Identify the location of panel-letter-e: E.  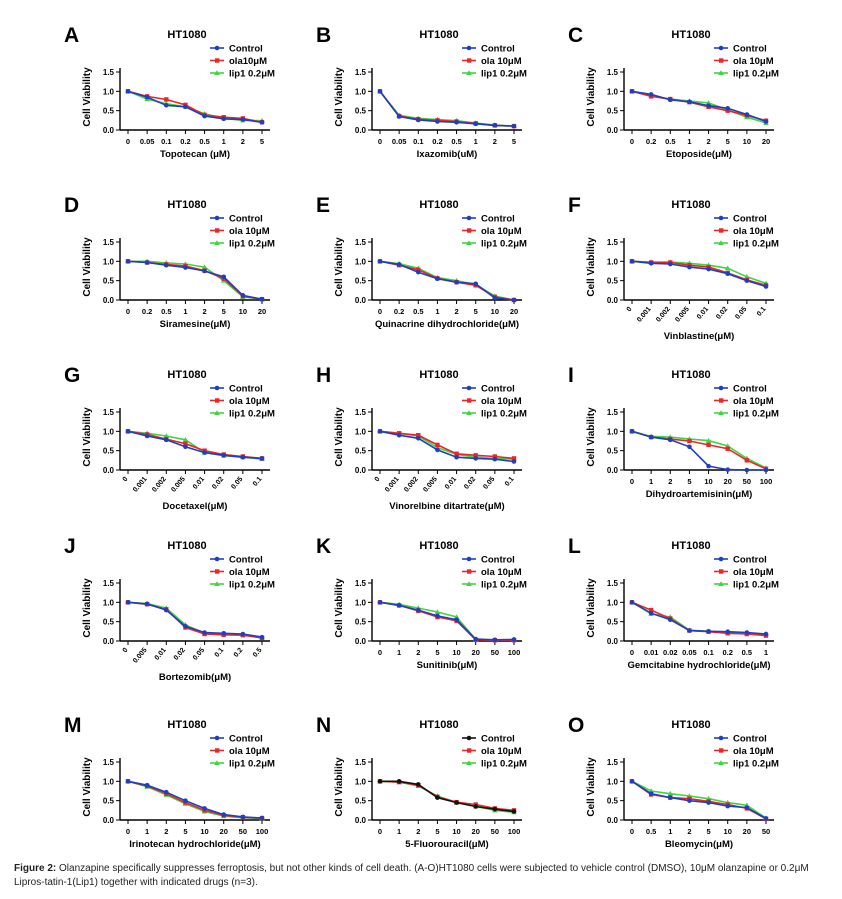
(323, 205).